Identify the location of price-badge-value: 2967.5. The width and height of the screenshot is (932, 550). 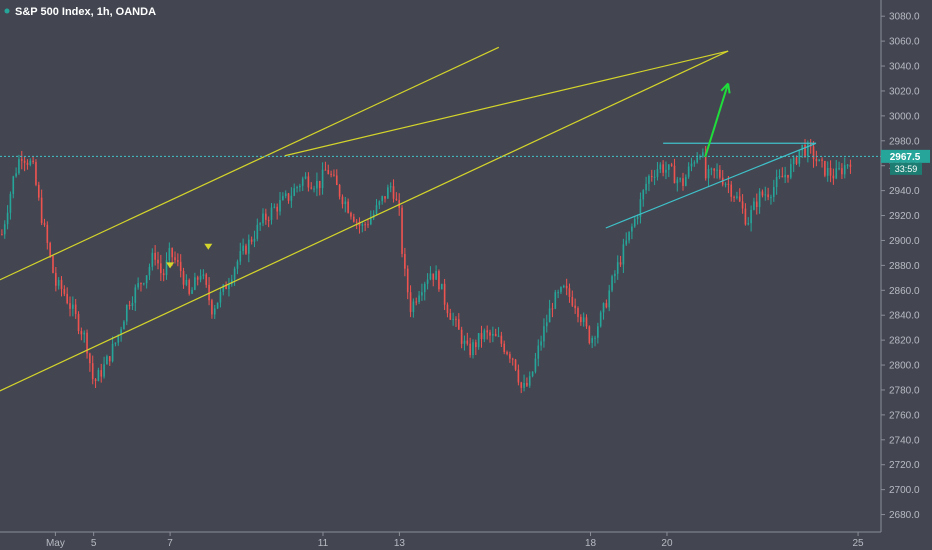
(905, 157).